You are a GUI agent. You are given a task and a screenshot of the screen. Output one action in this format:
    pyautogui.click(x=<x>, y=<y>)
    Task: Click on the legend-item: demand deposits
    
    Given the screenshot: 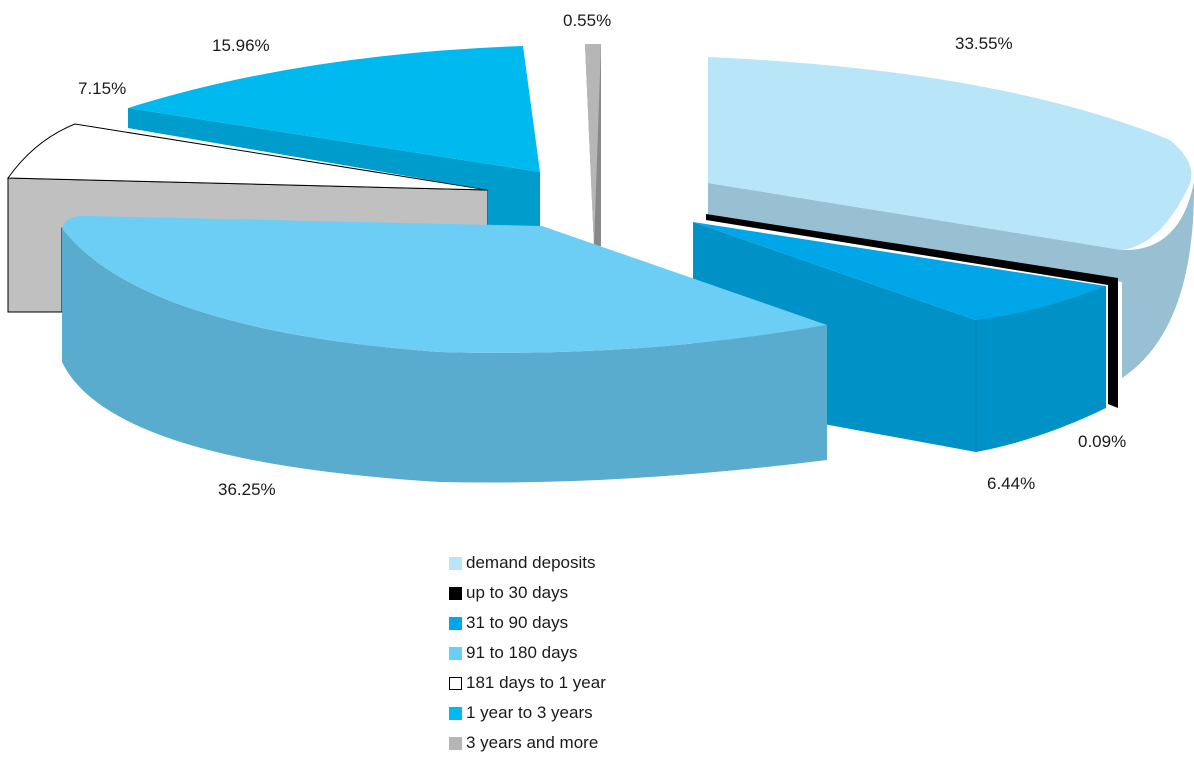 What is the action you would take?
    pyautogui.click(x=527, y=563)
    